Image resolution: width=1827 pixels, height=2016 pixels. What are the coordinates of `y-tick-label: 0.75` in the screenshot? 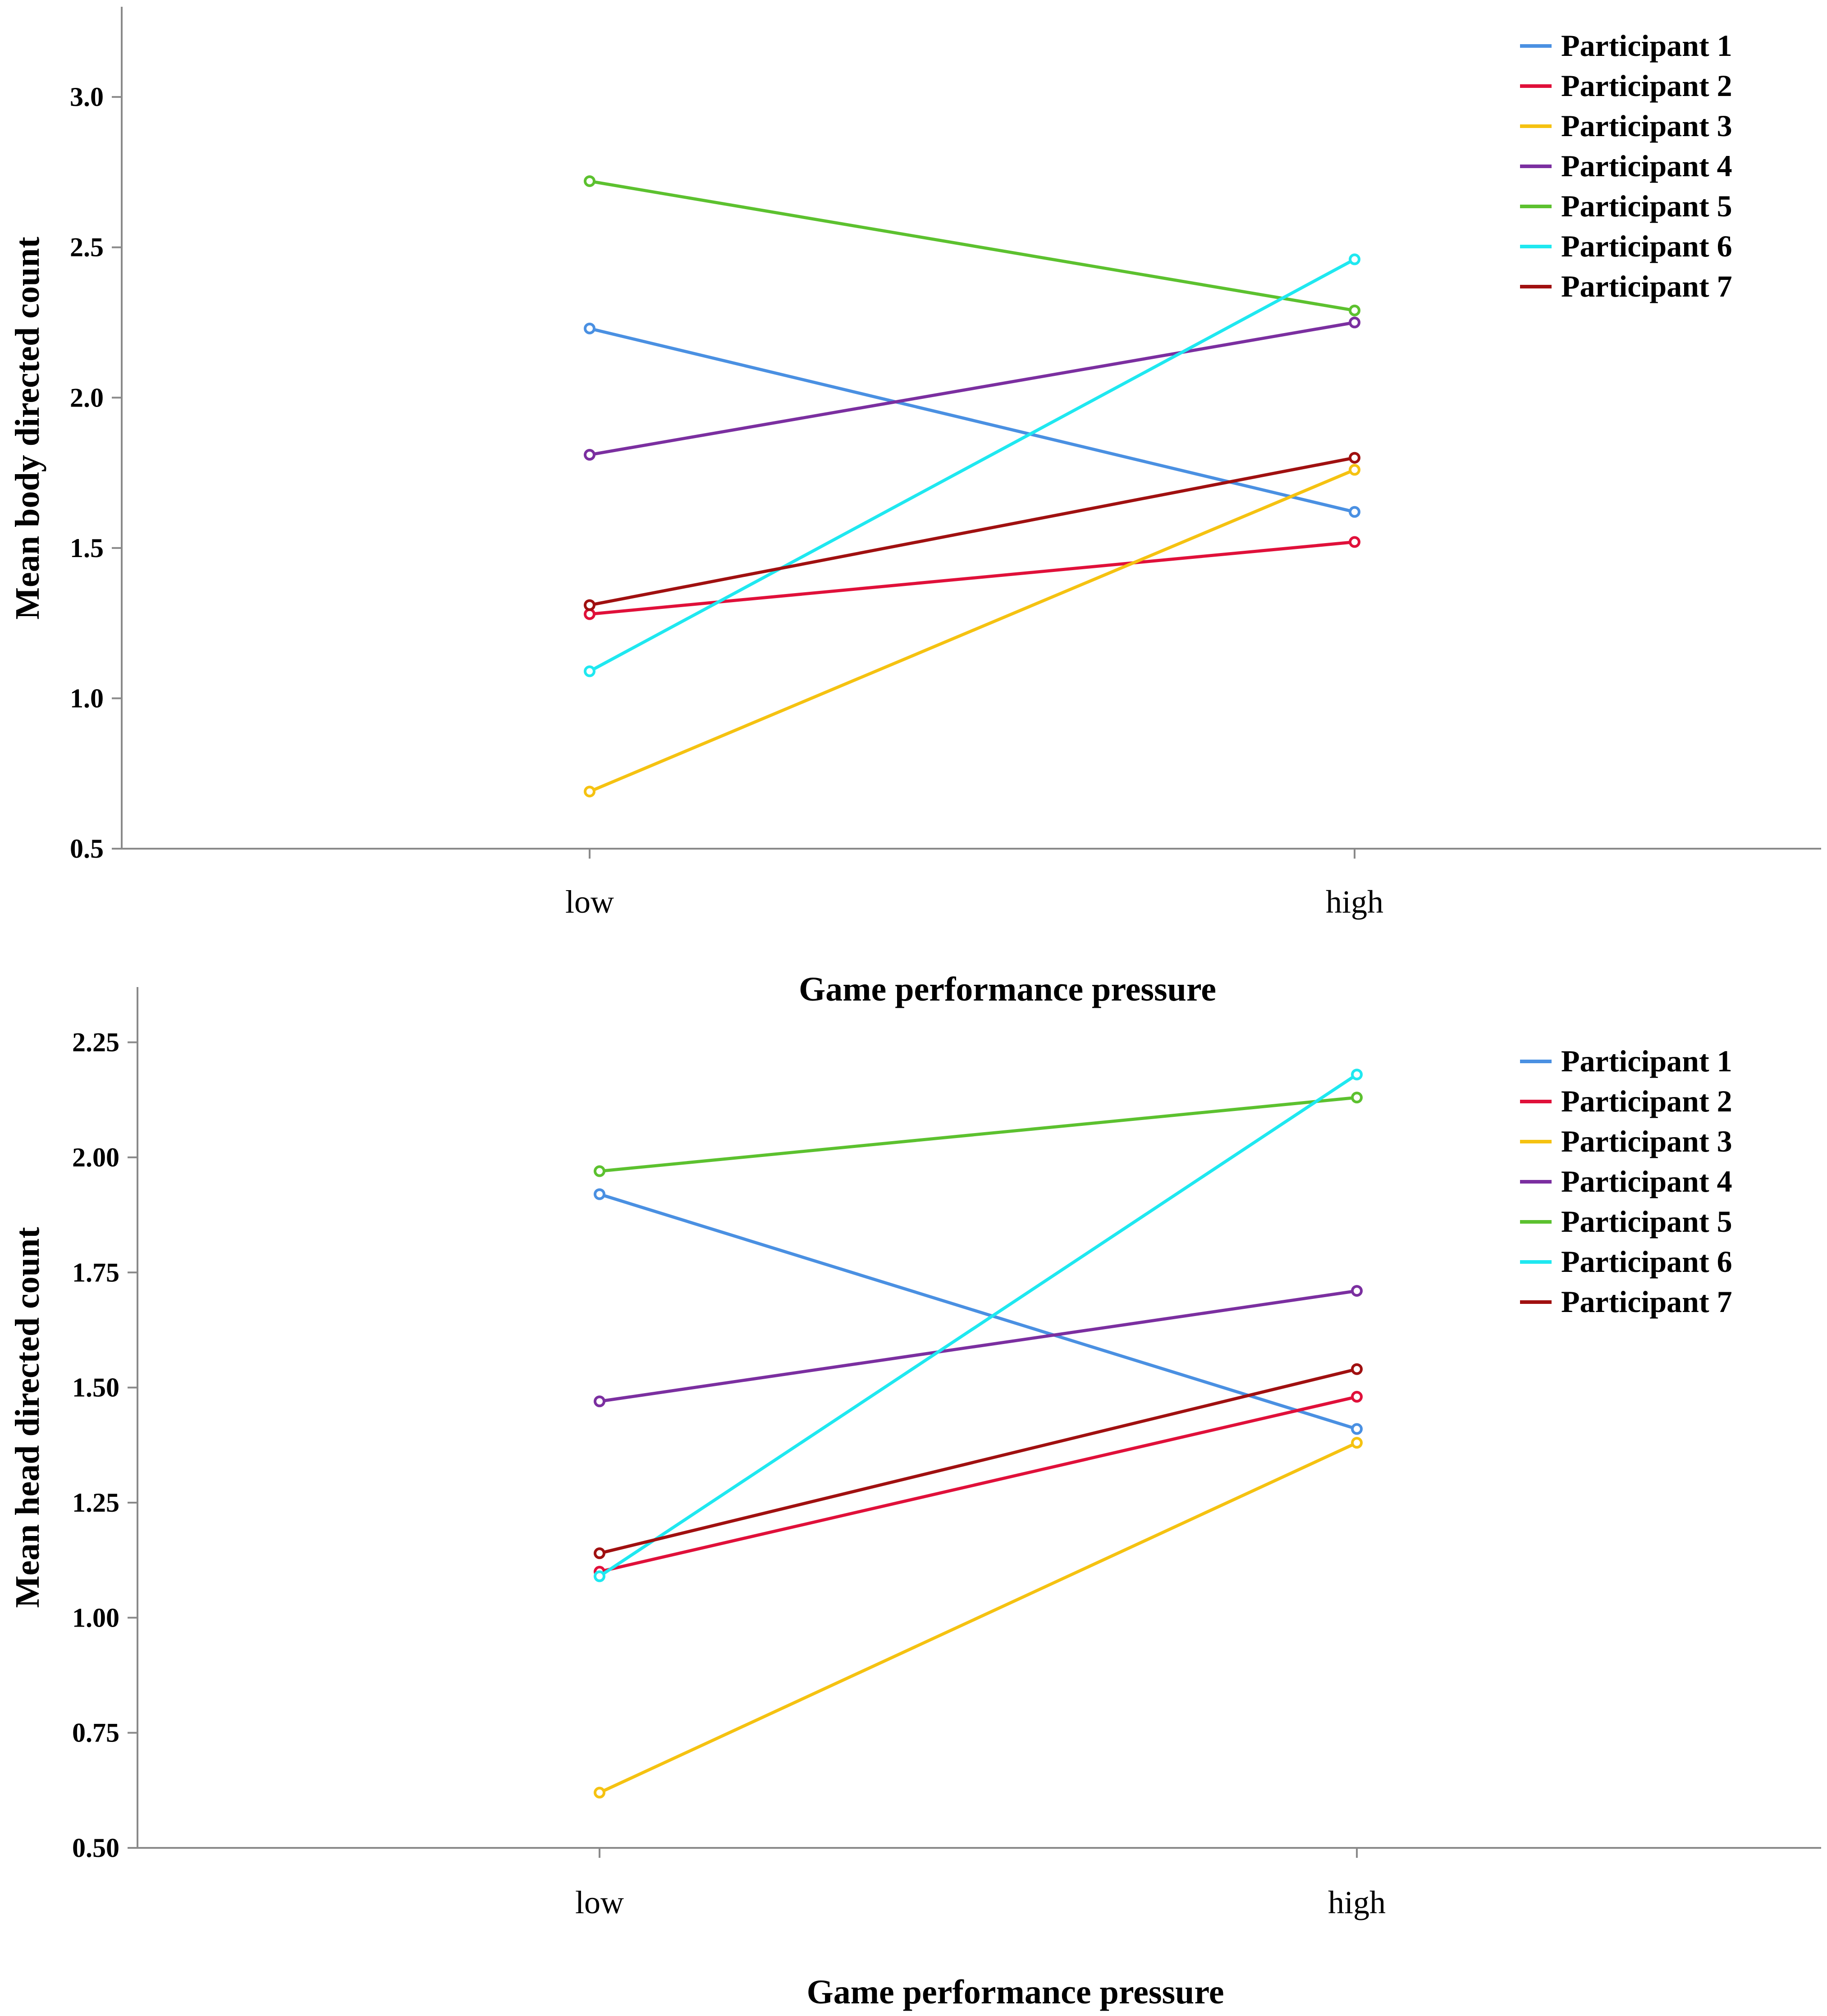 It's located at (95, 1733).